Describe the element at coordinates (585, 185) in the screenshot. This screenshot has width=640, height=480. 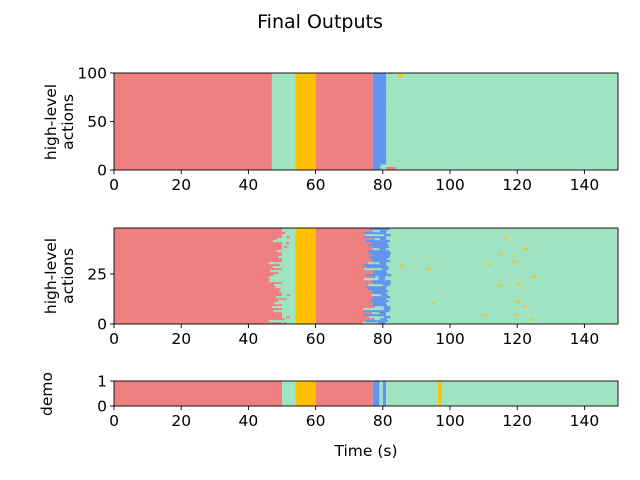
I see `panel-1-xtick-label: 140` at that location.